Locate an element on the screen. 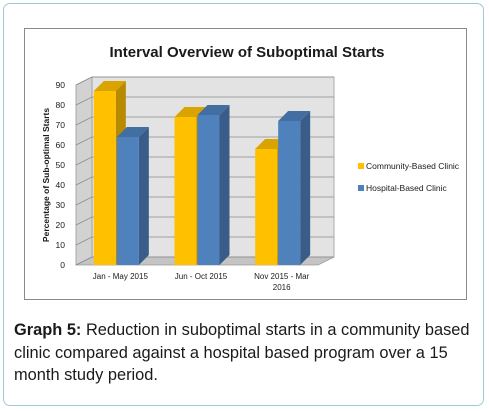  y-axis-label: Percentage of Sub-optimal Starts is located at coordinates (46, 175).